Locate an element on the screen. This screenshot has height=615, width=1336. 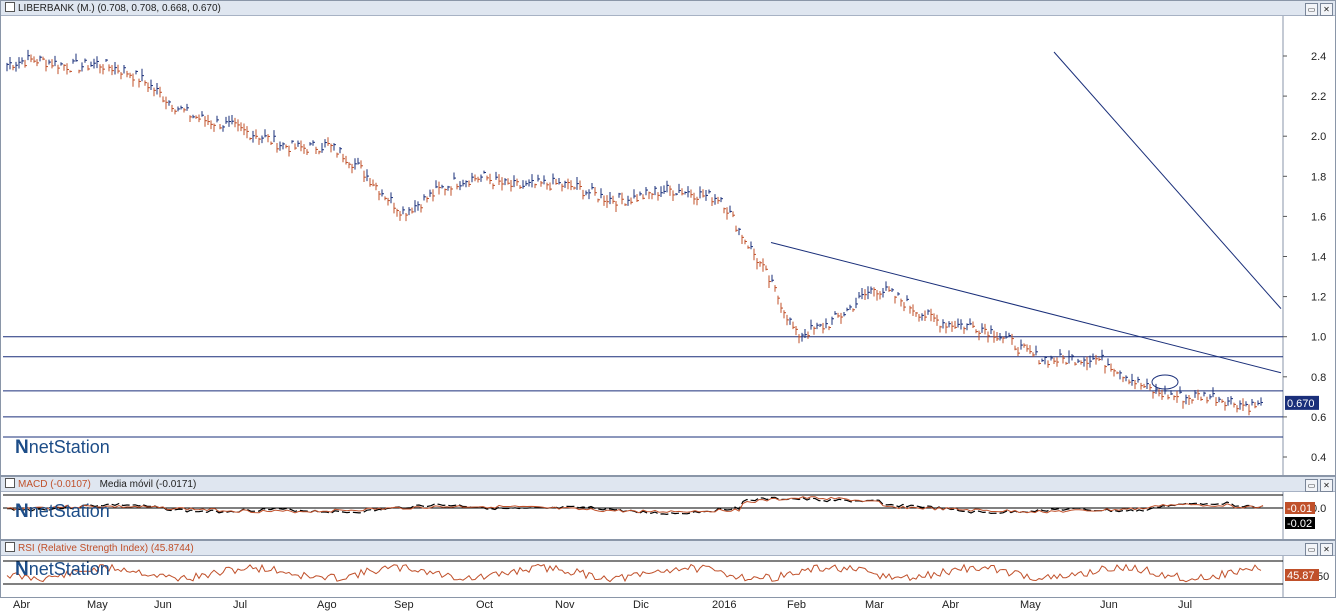
y-tick-label: 0.4 is located at coordinates (1318, 458).